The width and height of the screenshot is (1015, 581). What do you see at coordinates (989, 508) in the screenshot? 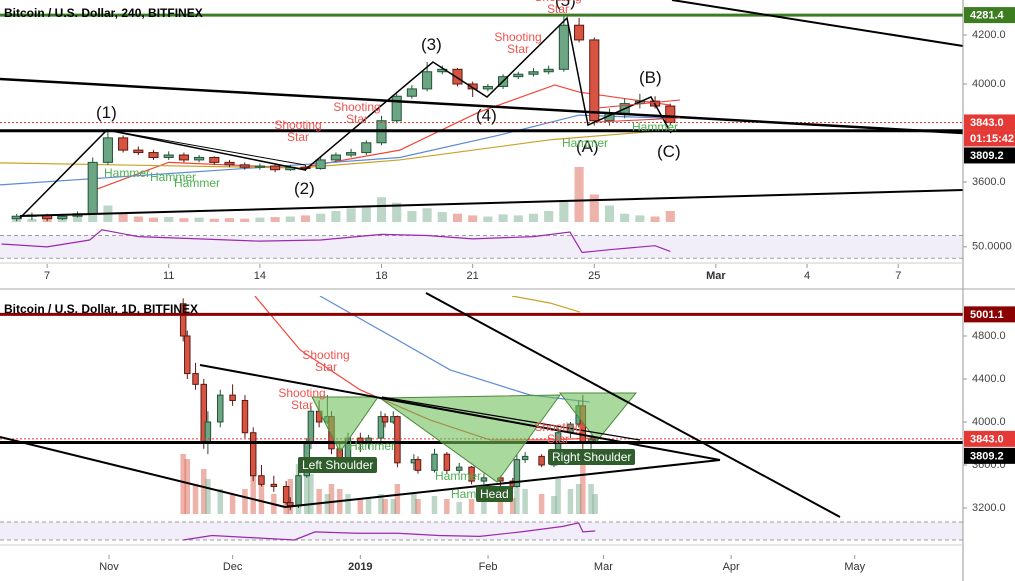
I see `y-tick-label: 3200.0` at bounding box center [989, 508].